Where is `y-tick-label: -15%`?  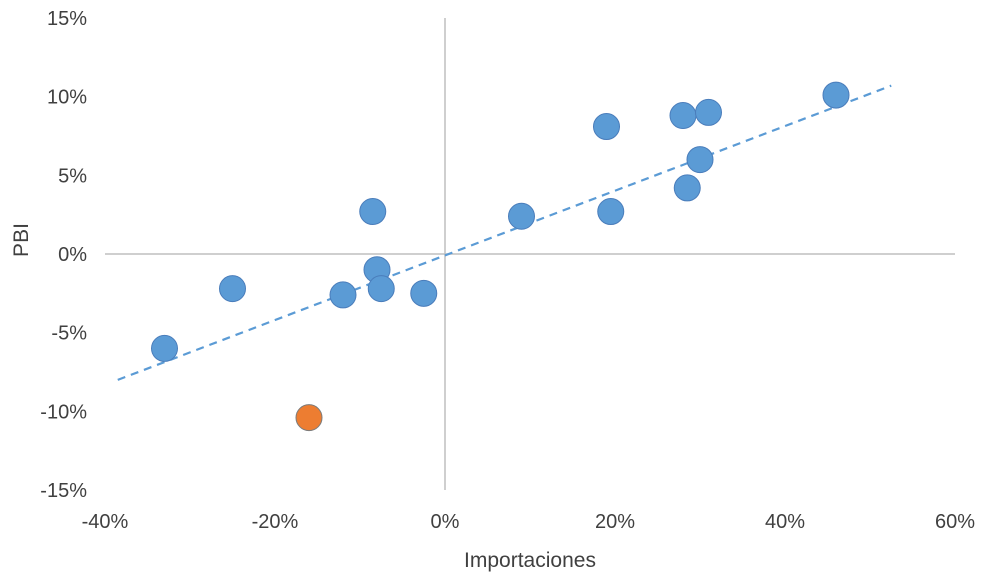 y-tick-label: -15% is located at coordinates (63, 491).